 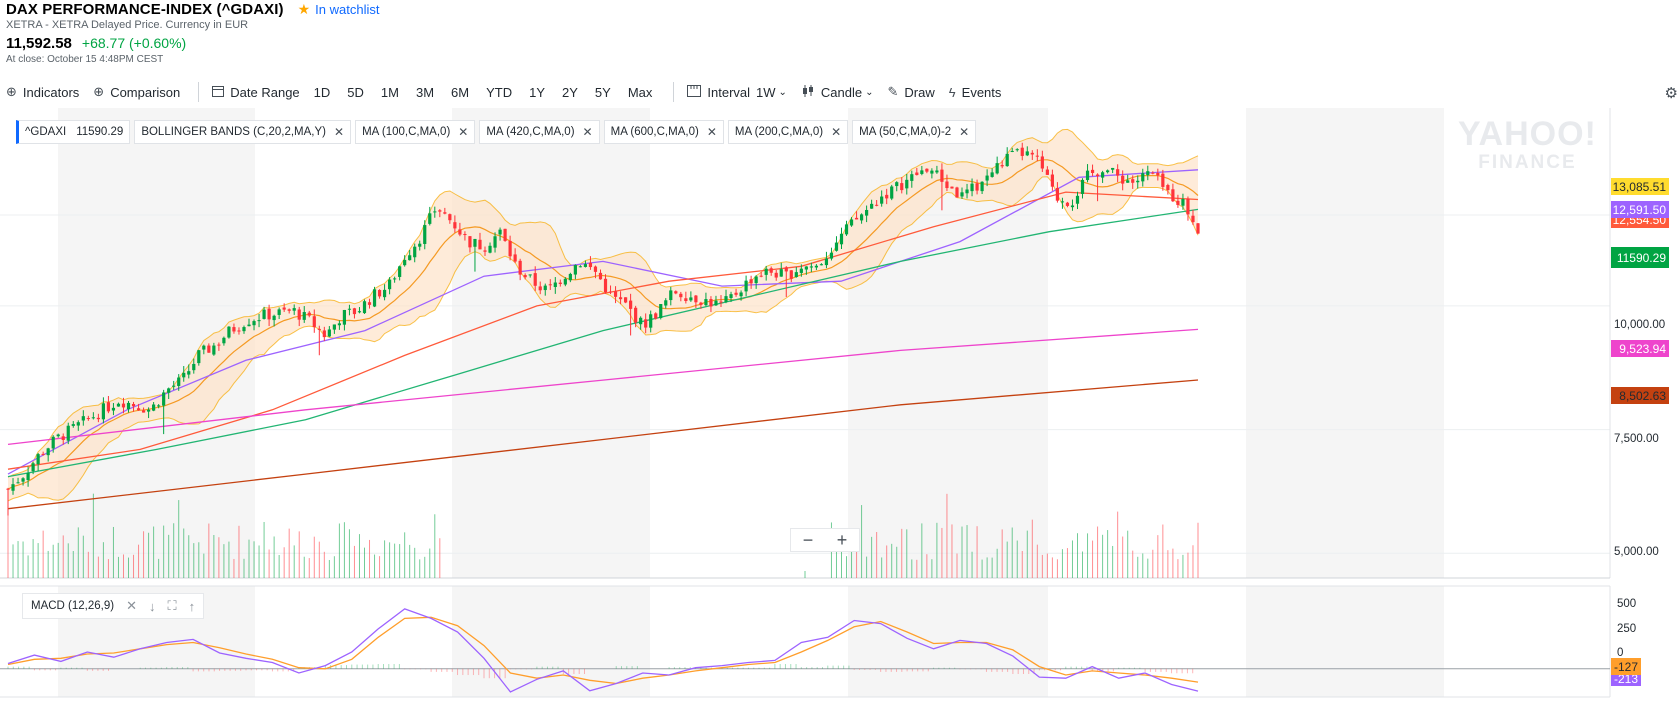 What do you see at coordinates (136, 92) in the screenshot?
I see `comparison-button: ⊕ Comparison` at bounding box center [136, 92].